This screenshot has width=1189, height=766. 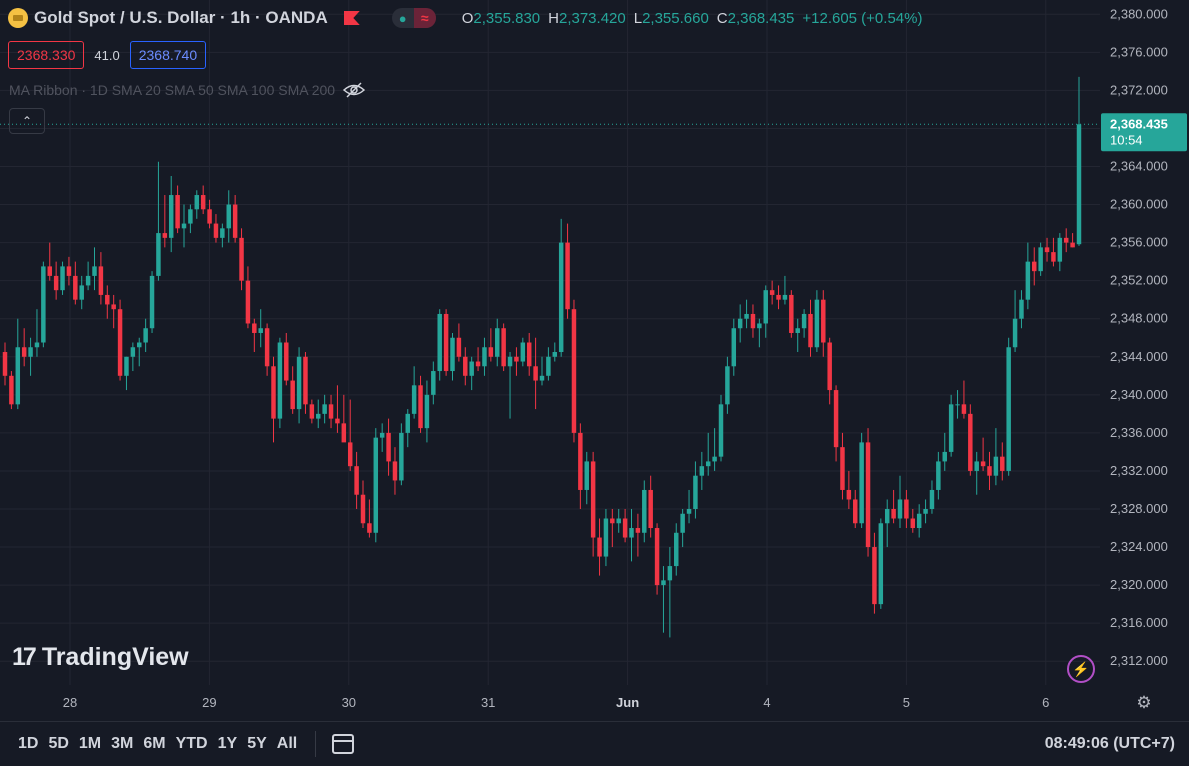 What do you see at coordinates (553, 18) in the screenshot?
I see `high-key: H` at bounding box center [553, 18].